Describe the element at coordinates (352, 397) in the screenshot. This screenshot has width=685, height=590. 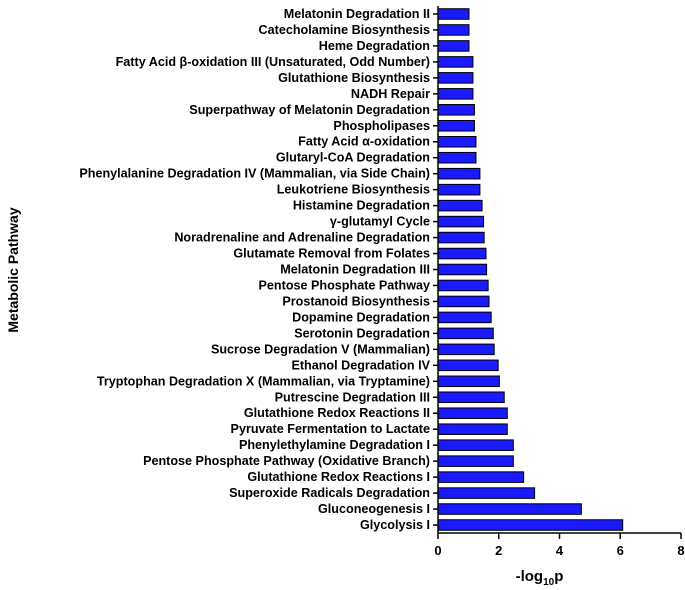
I see `category-label: Putrescine Degradation III` at that location.